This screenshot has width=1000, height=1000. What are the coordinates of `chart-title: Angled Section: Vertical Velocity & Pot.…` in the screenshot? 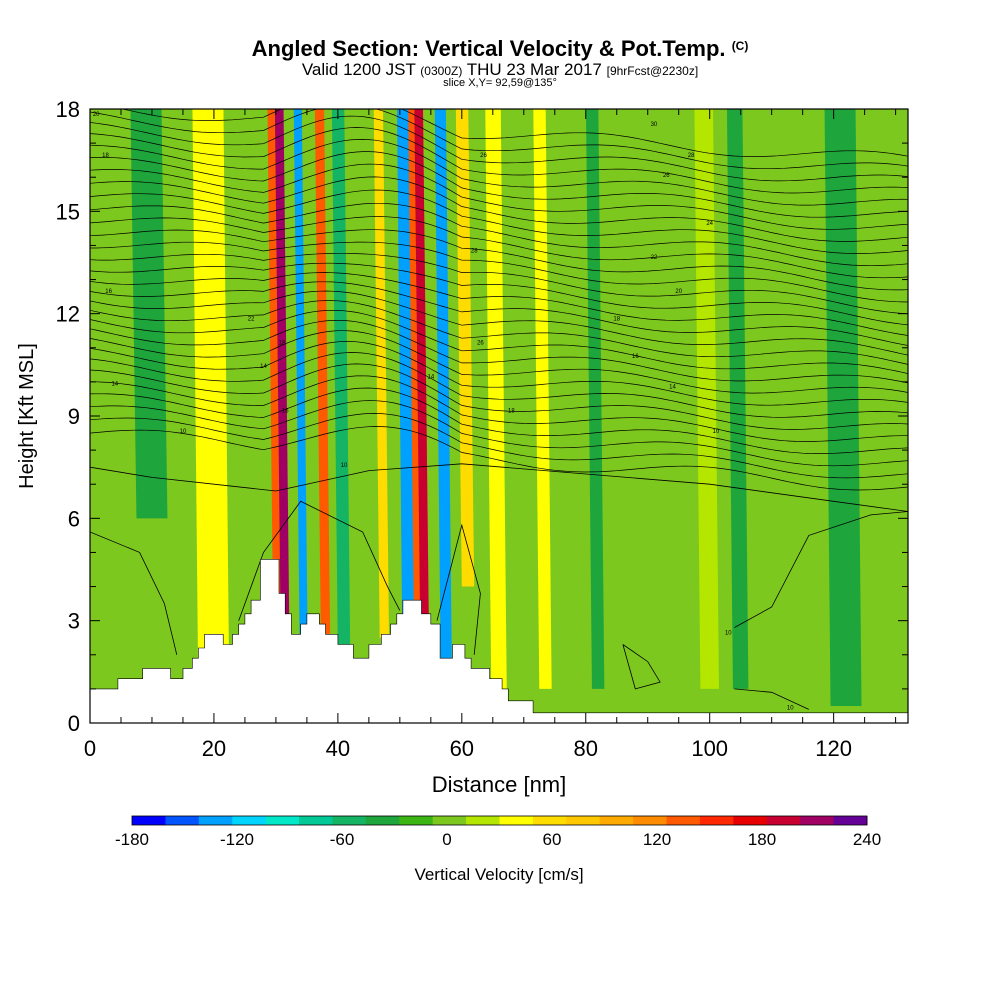 It's located at (500, 49).